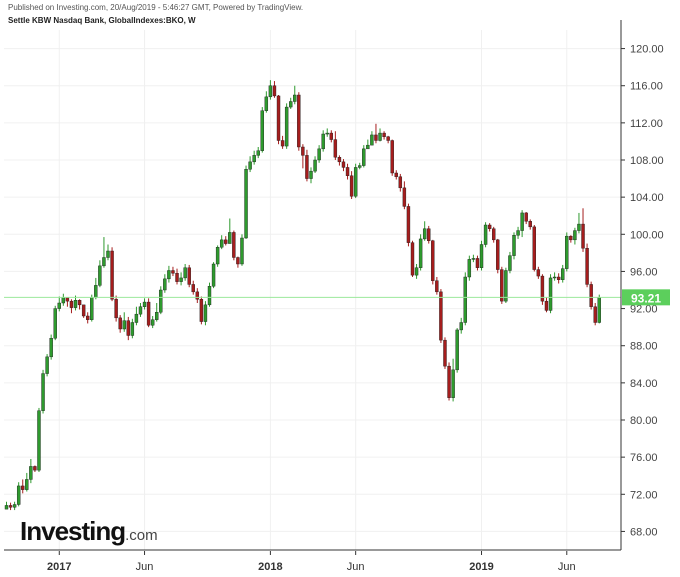 Image resolution: width=680 pixels, height=577 pixels. Describe the element at coordinates (270, 567) in the screenshot. I see `x-tick-label: 2018` at that location.